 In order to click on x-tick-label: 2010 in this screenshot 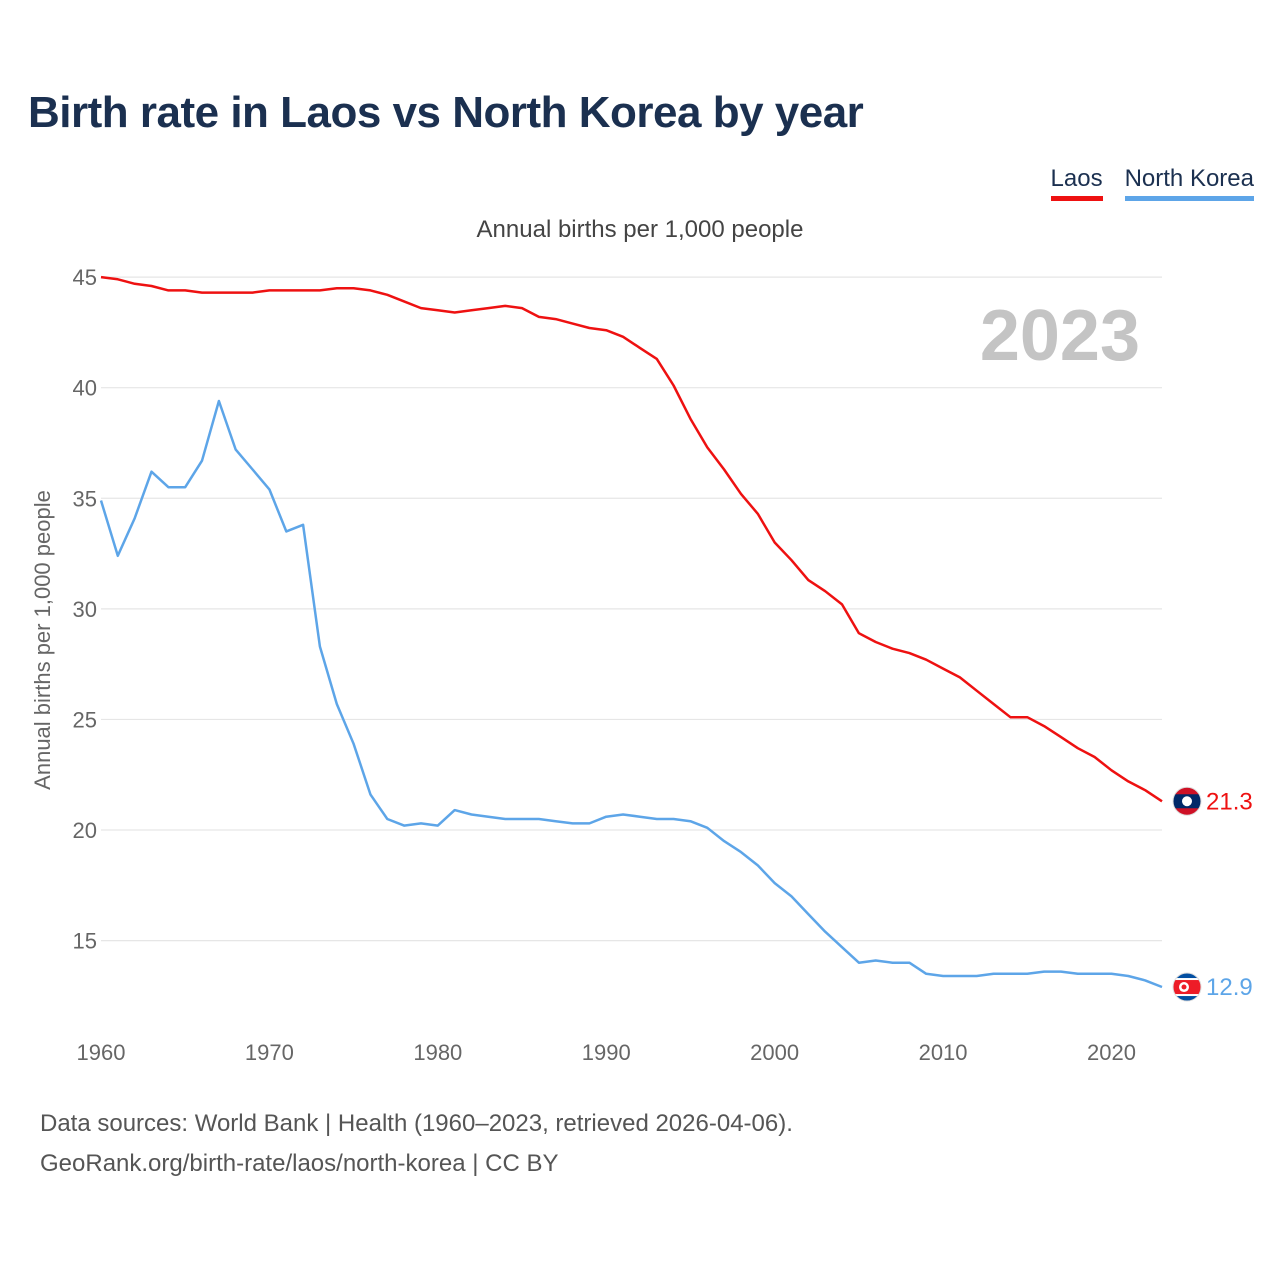, I will do `click(943, 1052)`.